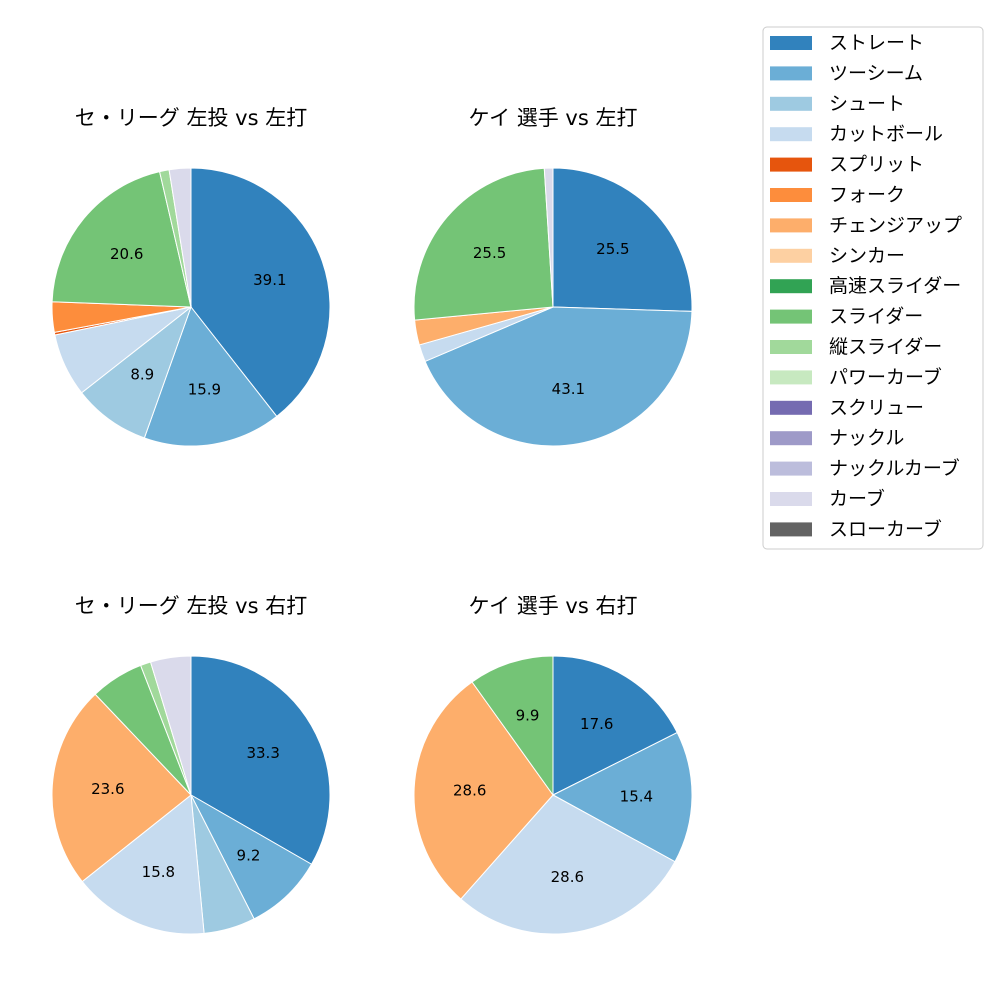  I want to click on slice-value-label: 17.6, so click(596, 724).